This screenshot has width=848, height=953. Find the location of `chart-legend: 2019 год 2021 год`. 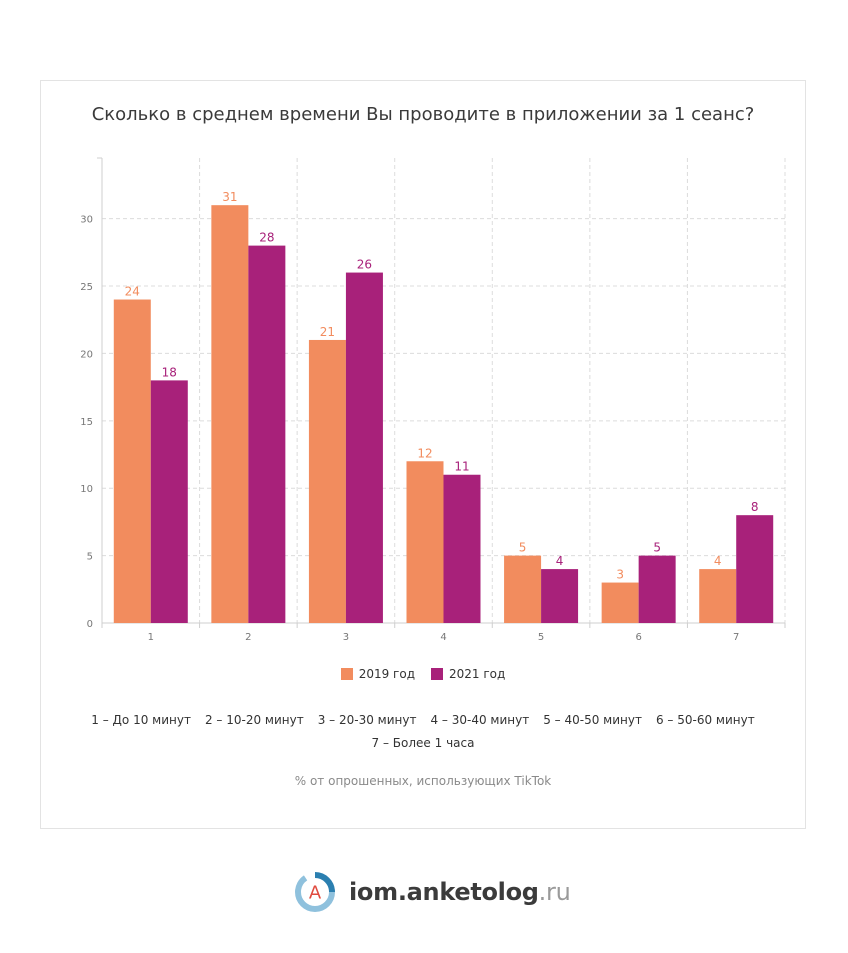

chart-legend: 2019 год 2021 год is located at coordinates (423, 674).